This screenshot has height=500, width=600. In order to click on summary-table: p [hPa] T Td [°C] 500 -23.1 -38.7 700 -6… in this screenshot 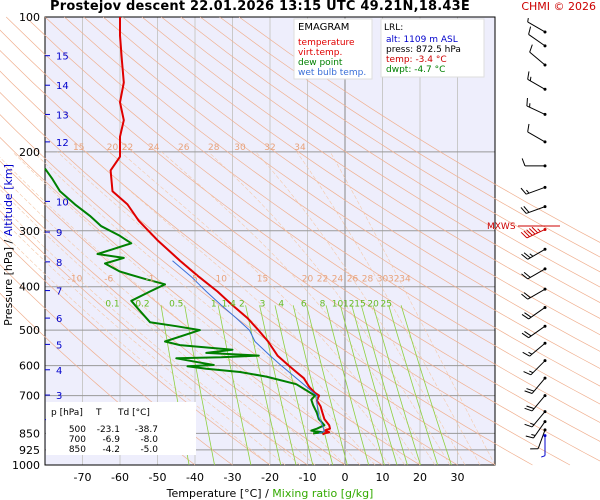, I will do `click(121, 428)`.